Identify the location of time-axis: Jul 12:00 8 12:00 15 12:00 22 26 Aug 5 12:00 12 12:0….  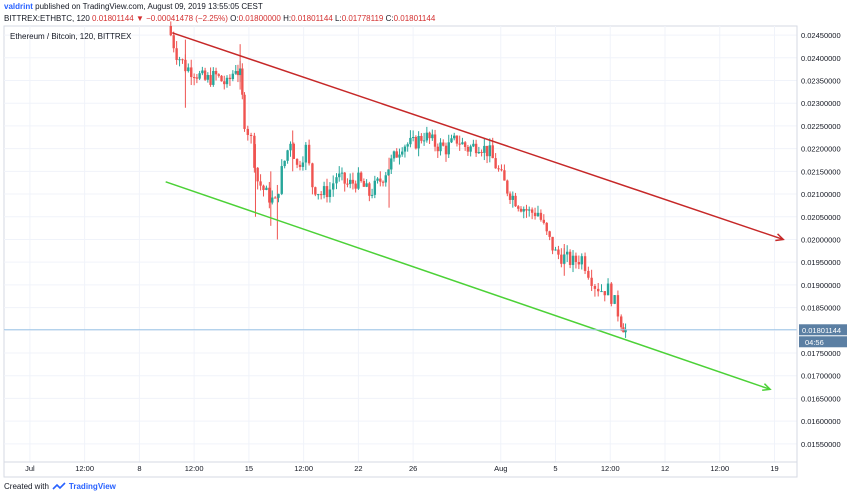
(402, 468).